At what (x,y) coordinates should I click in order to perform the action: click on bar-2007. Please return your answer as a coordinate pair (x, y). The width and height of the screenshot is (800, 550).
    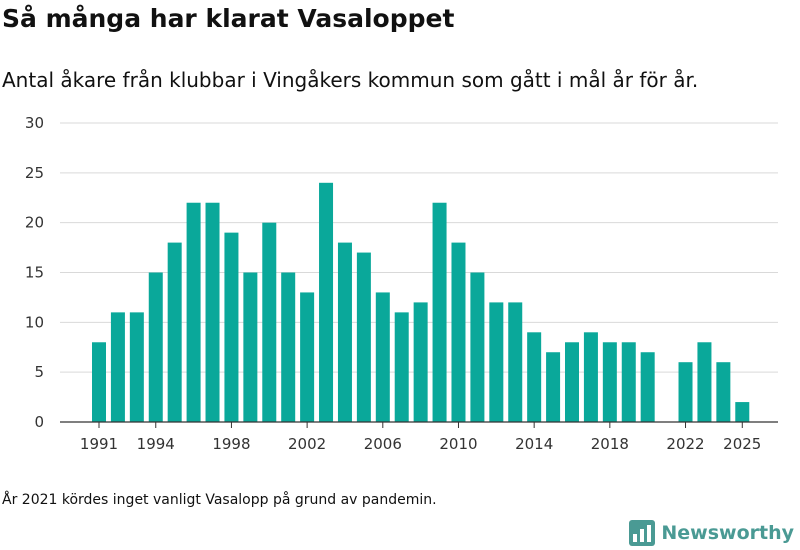
    Looking at the image, I should click on (401, 367).